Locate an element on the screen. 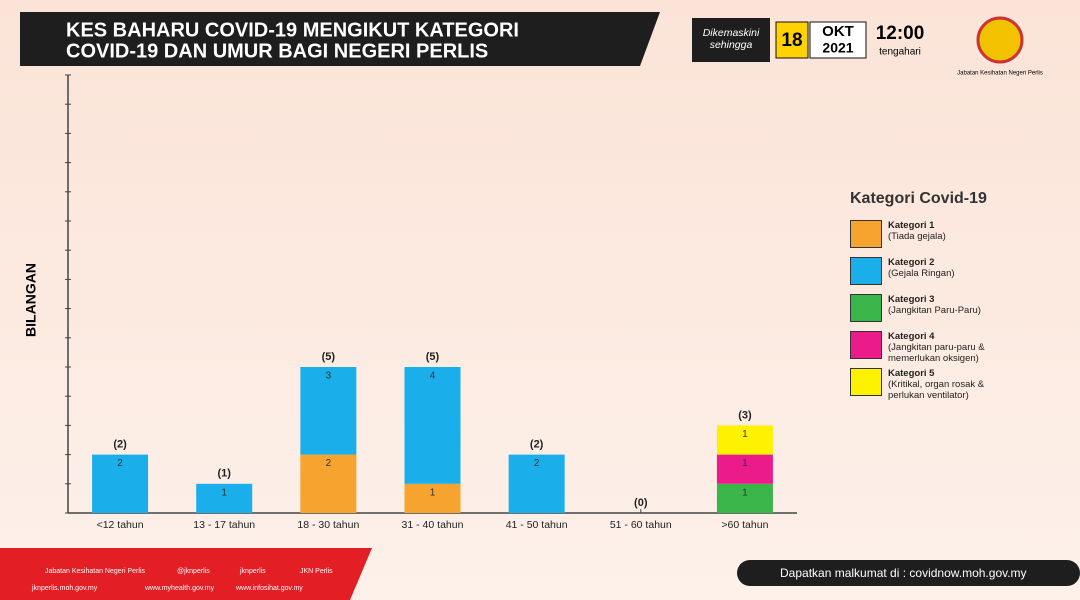  legend-description: (Gejala Ringan) is located at coordinates (921, 273).